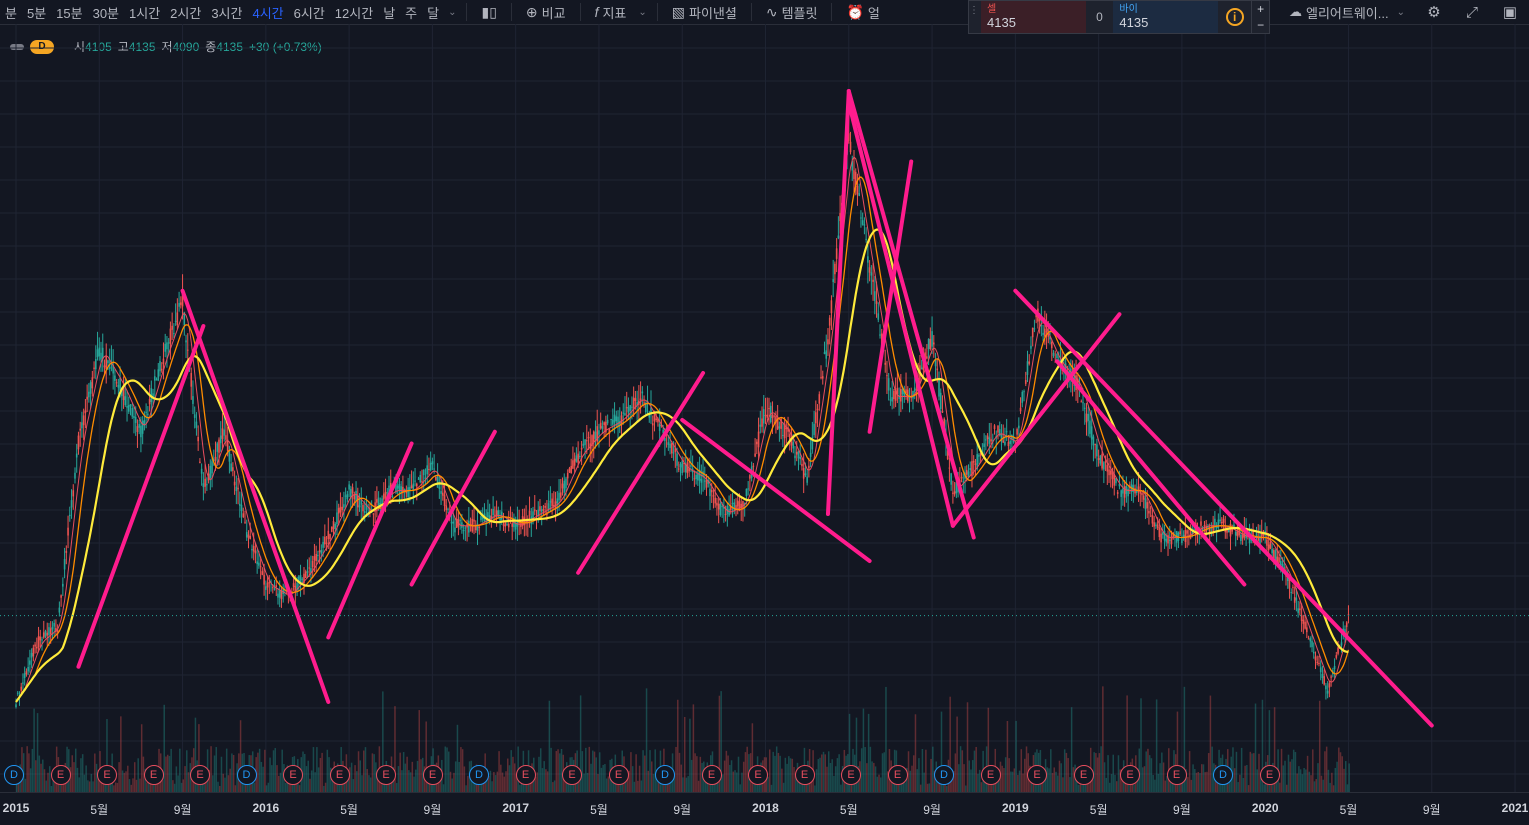 This screenshot has height=825, width=1529. I want to click on open-value: 4105, so click(98, 47).